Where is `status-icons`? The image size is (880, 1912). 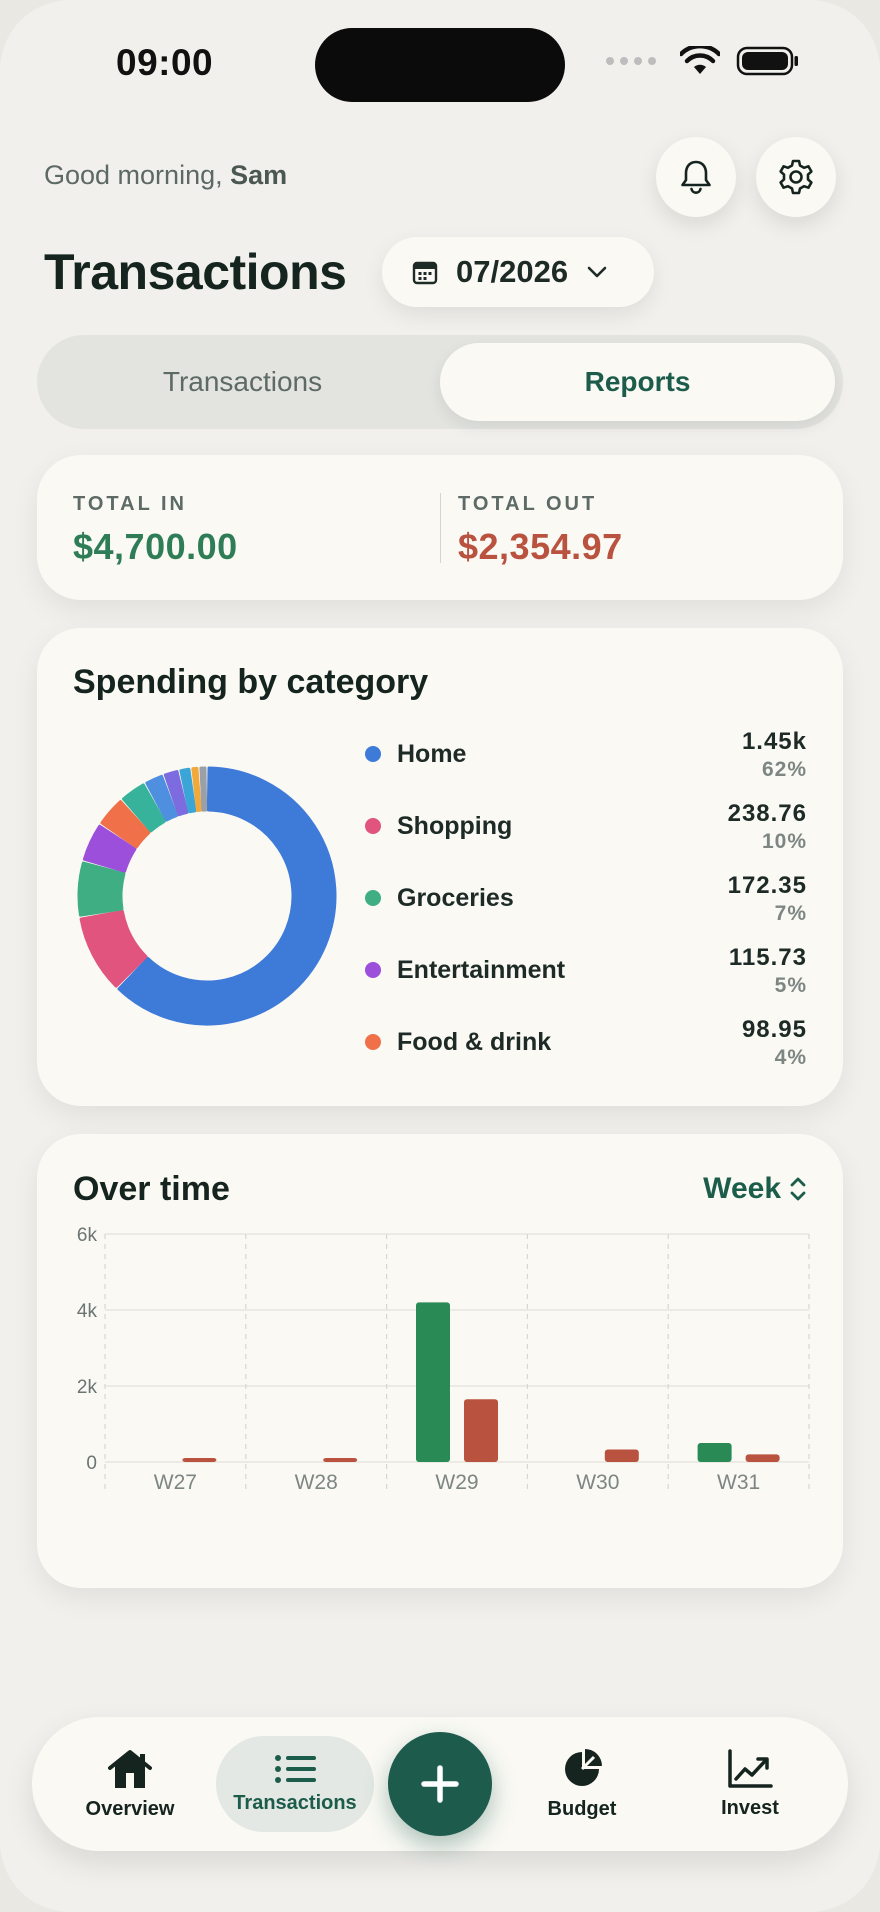
status-icons is located at coordinates (703, 61).